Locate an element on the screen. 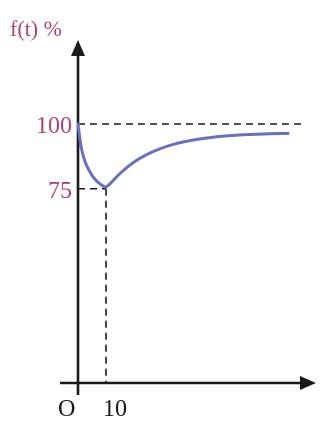 This screenshot has height=426, width=326. series-group is located at coordinates (183, 155).